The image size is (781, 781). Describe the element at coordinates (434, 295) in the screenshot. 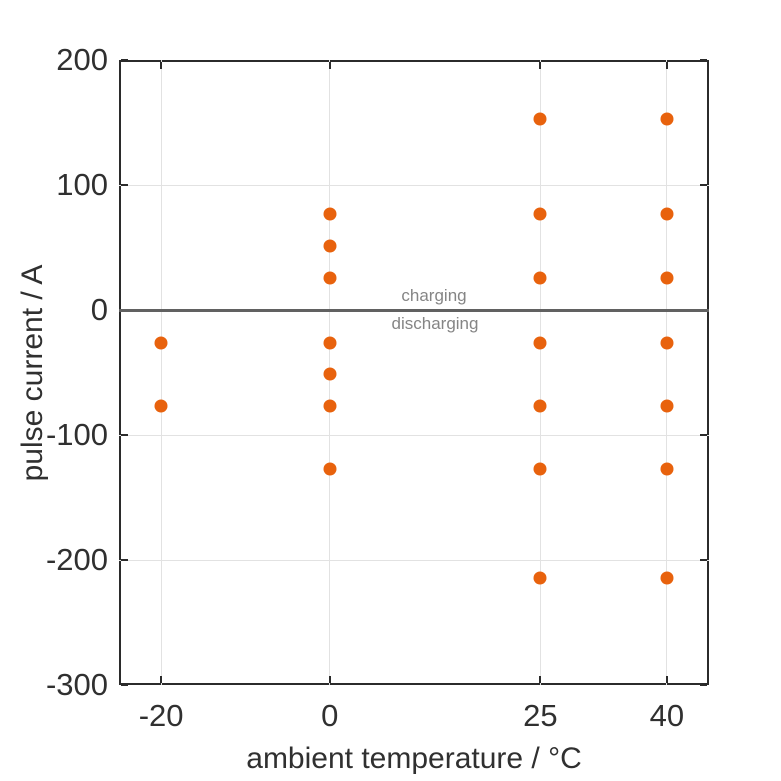

I see `charging-label: charging` at that location.